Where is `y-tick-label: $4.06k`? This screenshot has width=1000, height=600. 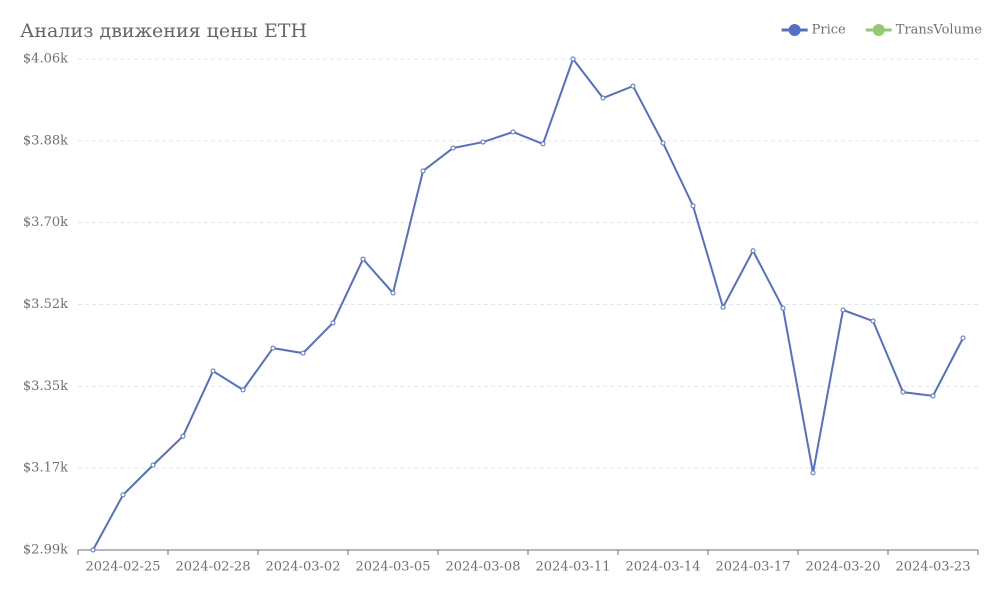
y-tick-label: $4.06k is located at coordinates (45, 59).